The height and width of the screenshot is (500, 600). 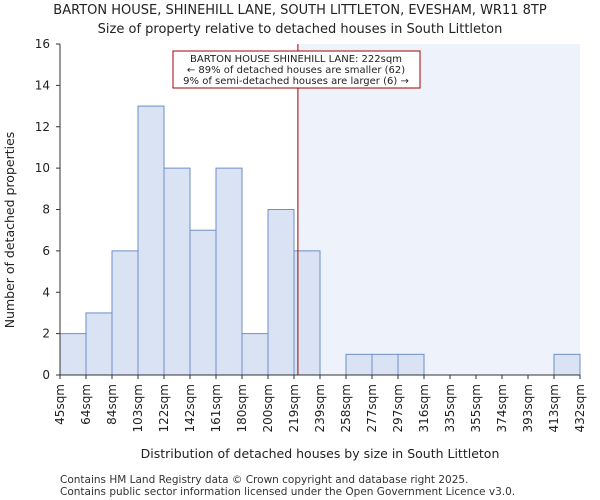 I want to click on bar-64sqm, so click(x=99, y=344).